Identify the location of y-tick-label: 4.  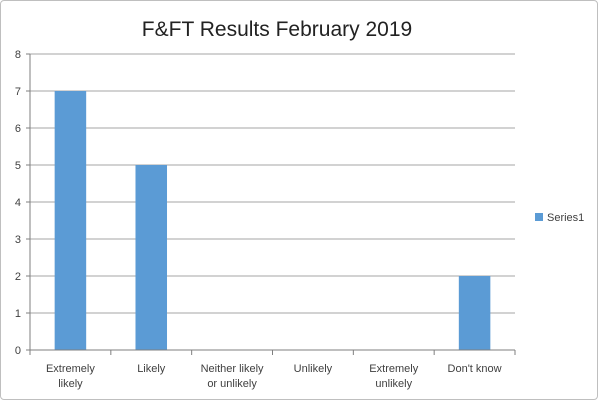
(18, 203).